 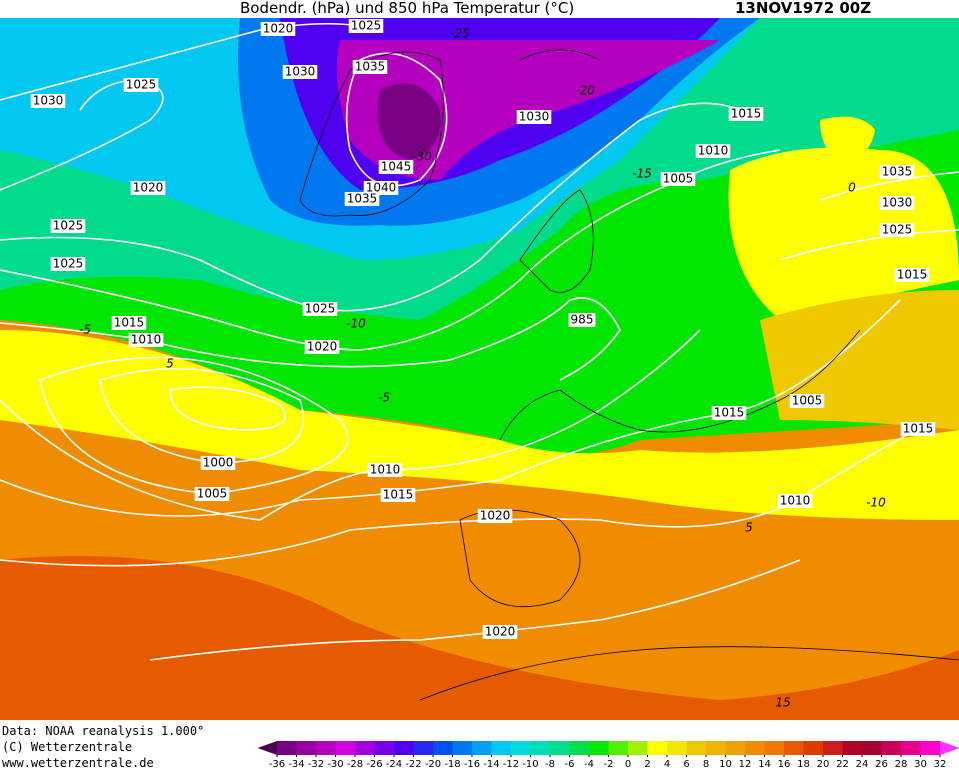 I want to click on colorbar-tick-label: 30, so click(x=920, y=764).